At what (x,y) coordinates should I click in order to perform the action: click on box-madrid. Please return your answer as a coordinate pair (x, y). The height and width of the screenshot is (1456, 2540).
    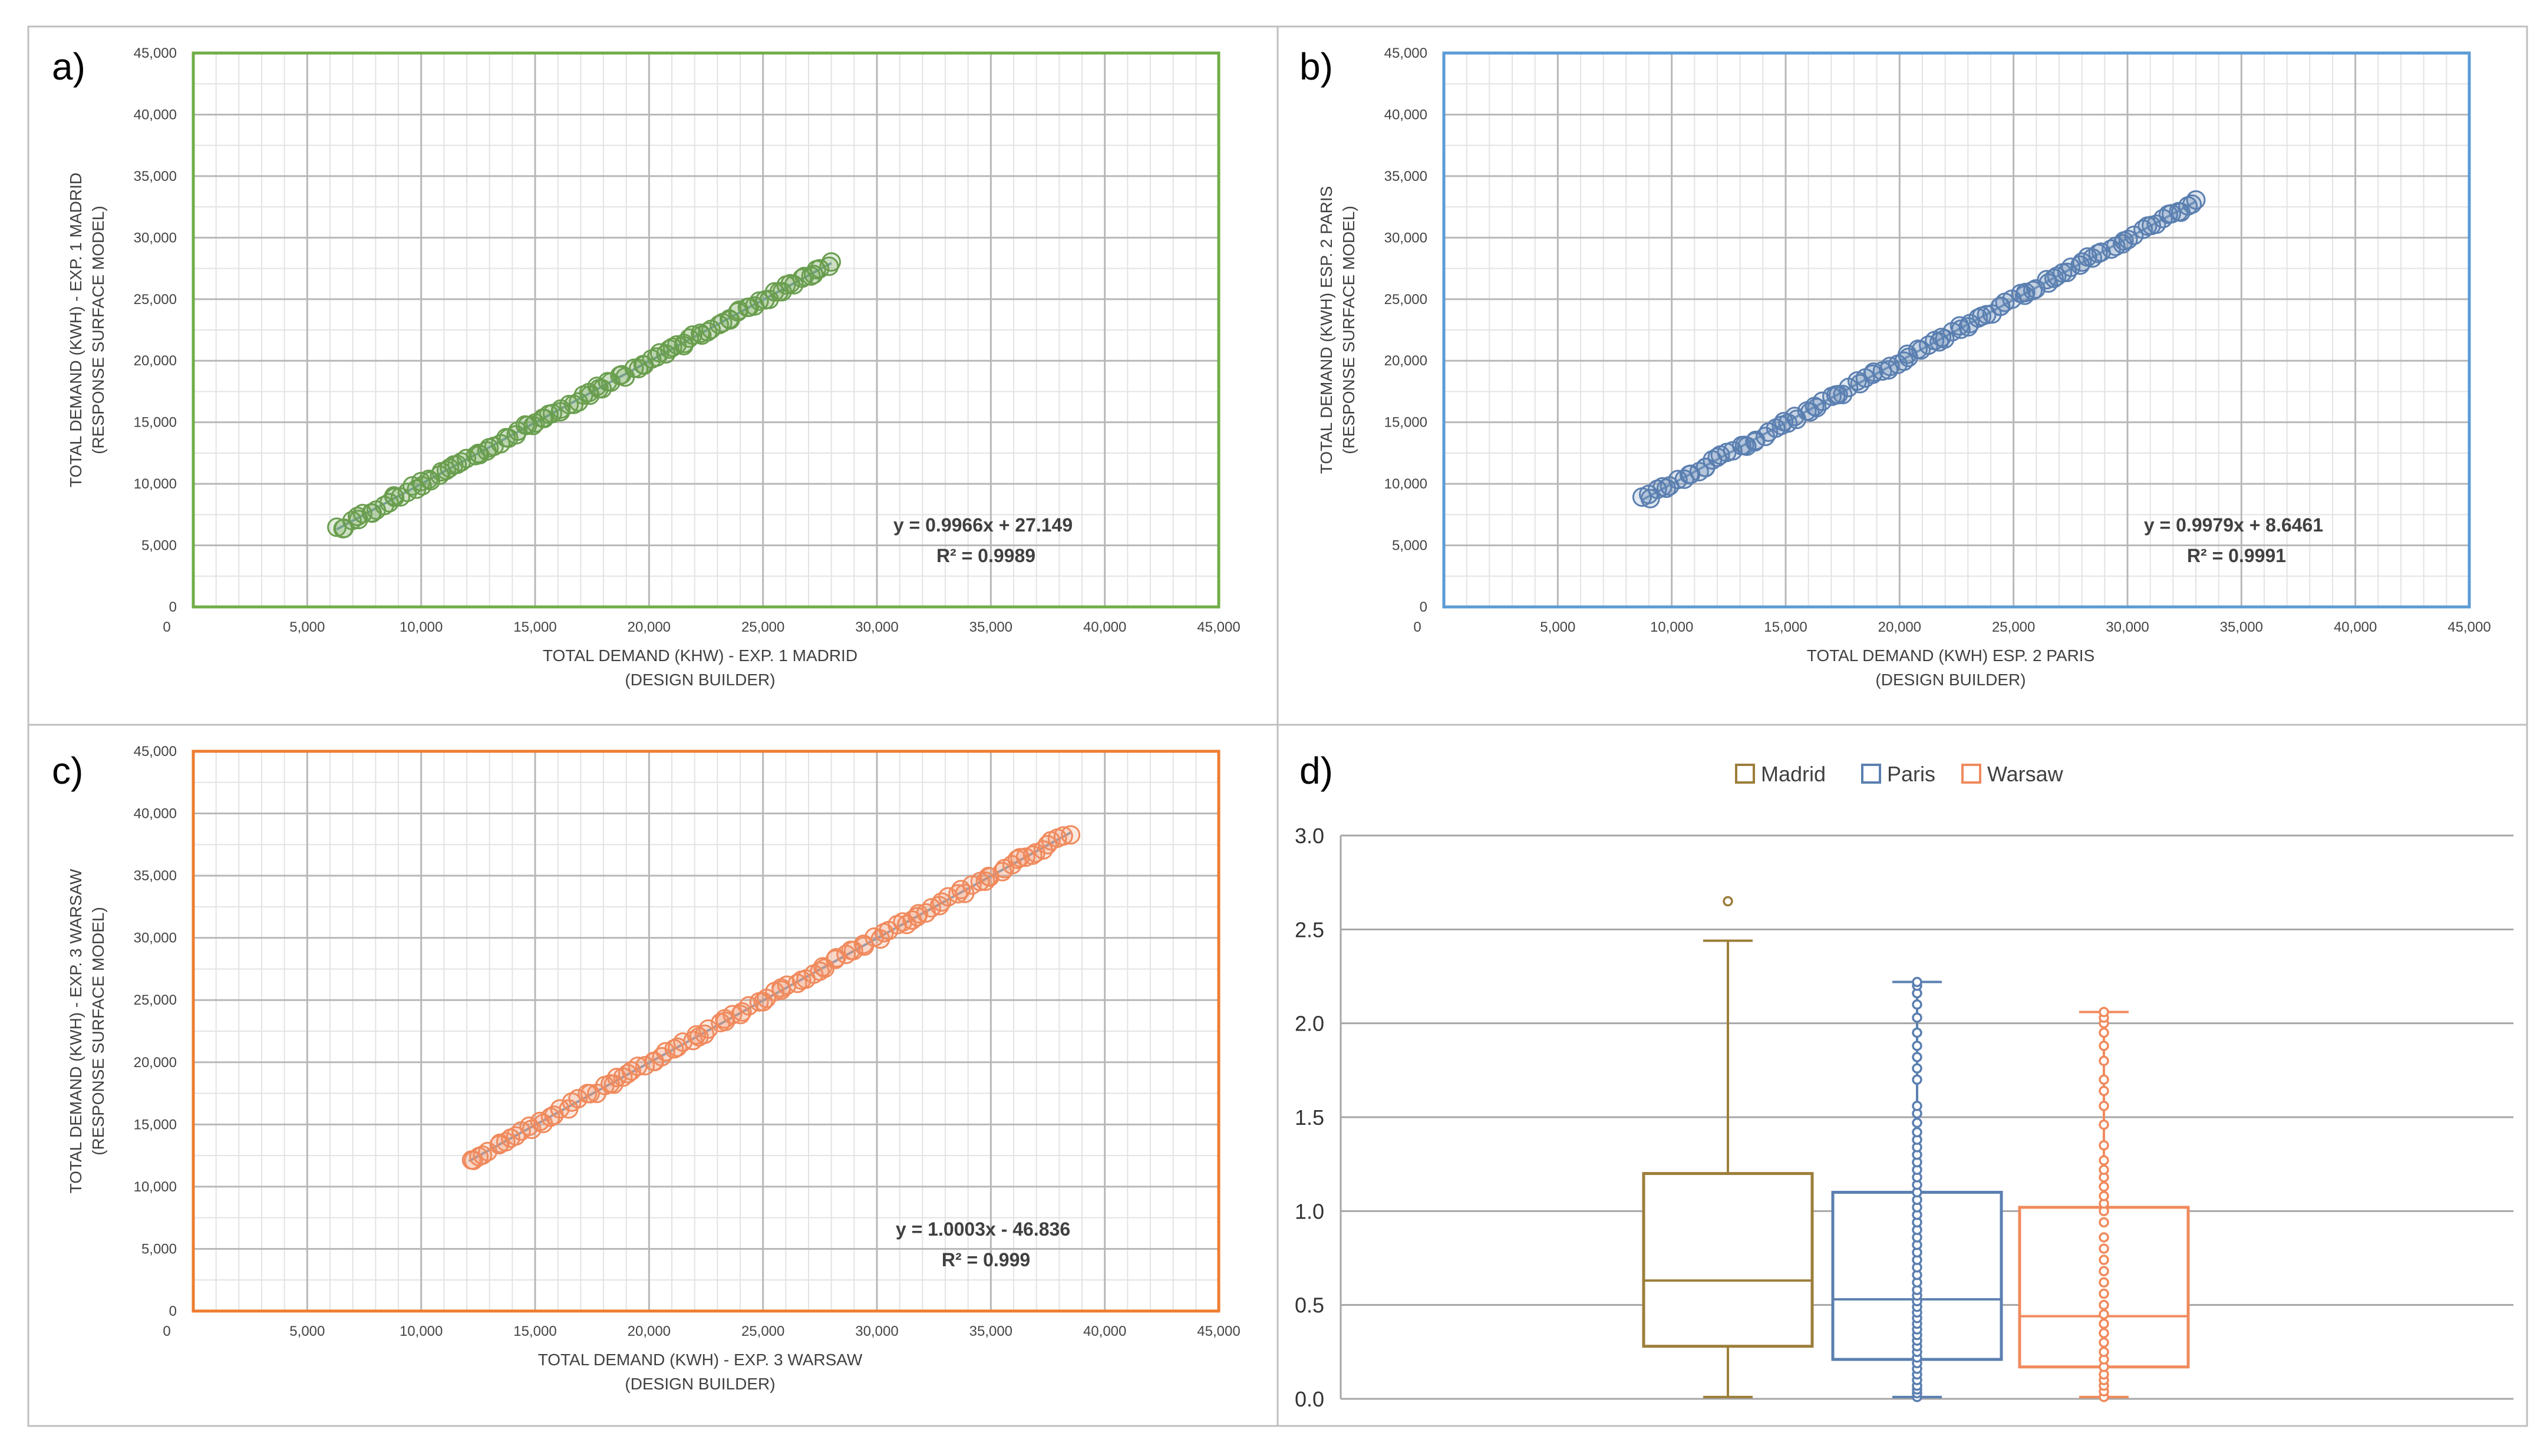
    Looking at the image, I should click on (1728, 1260).